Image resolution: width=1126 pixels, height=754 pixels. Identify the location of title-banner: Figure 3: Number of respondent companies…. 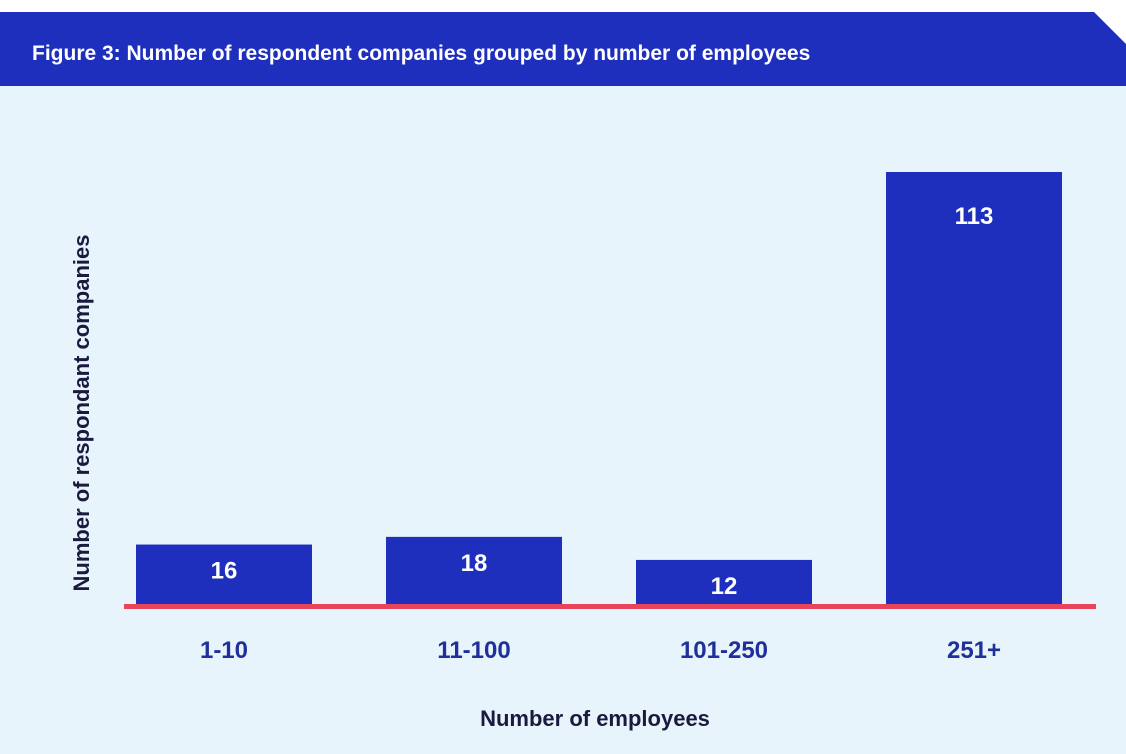
(563, 49).